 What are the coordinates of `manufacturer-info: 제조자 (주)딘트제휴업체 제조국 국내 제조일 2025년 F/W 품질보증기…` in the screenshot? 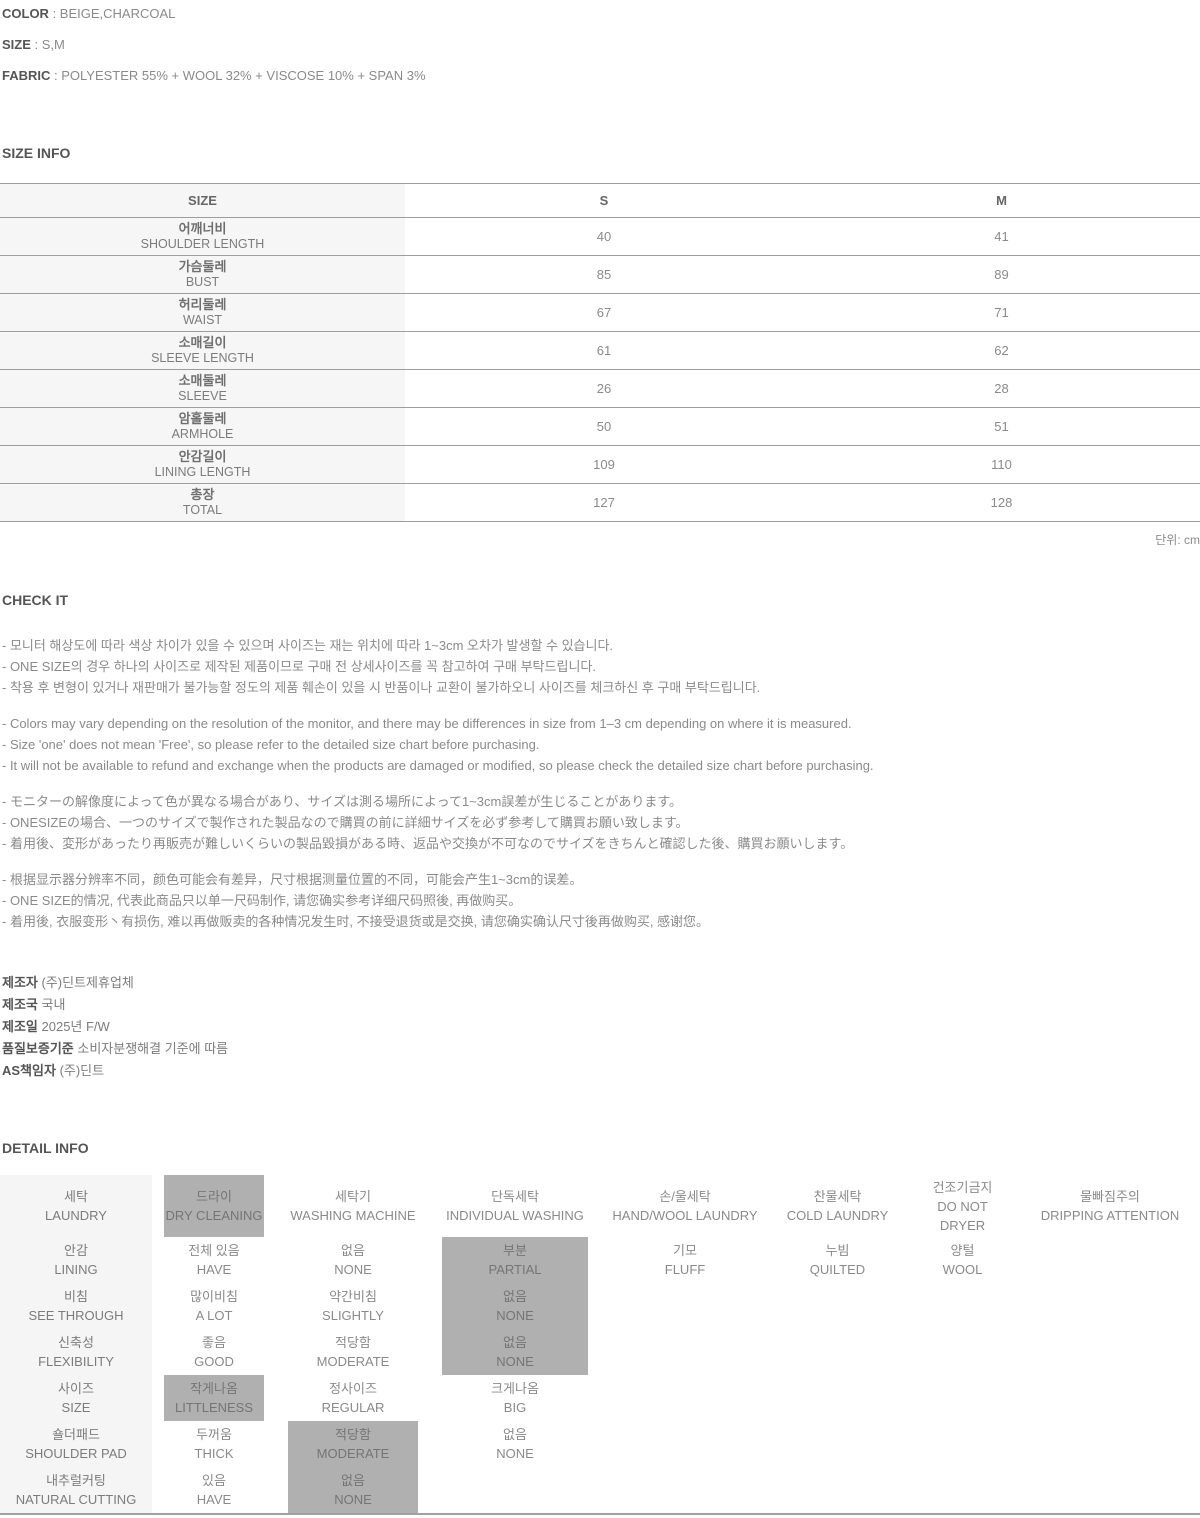 It's located at (600, 1027).